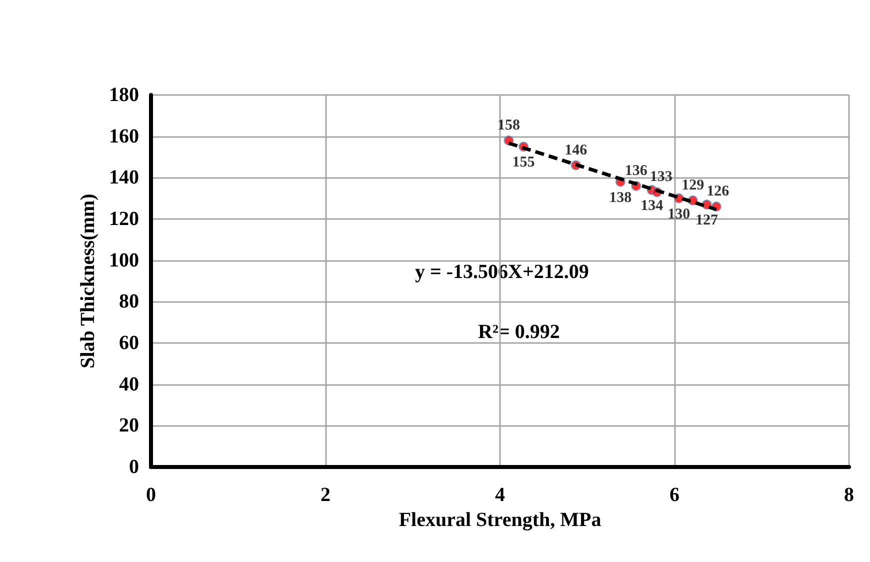 Image resolution: width=870 pixels, height=562 pixels. Describe the element at coordinates (652, 206) in the screenshot. I see `data-label: 134` at that location.